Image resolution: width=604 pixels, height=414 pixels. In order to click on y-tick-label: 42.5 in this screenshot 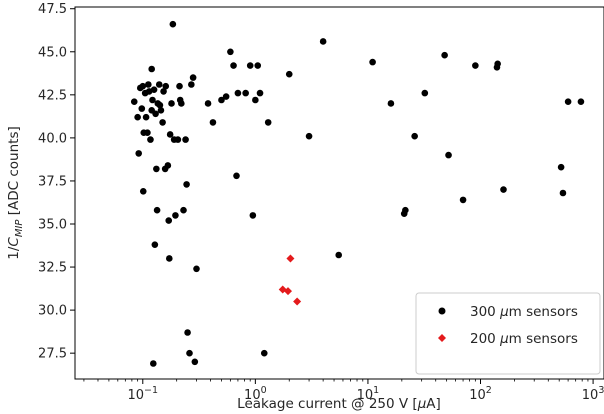, I will do `click(52, 95)`.